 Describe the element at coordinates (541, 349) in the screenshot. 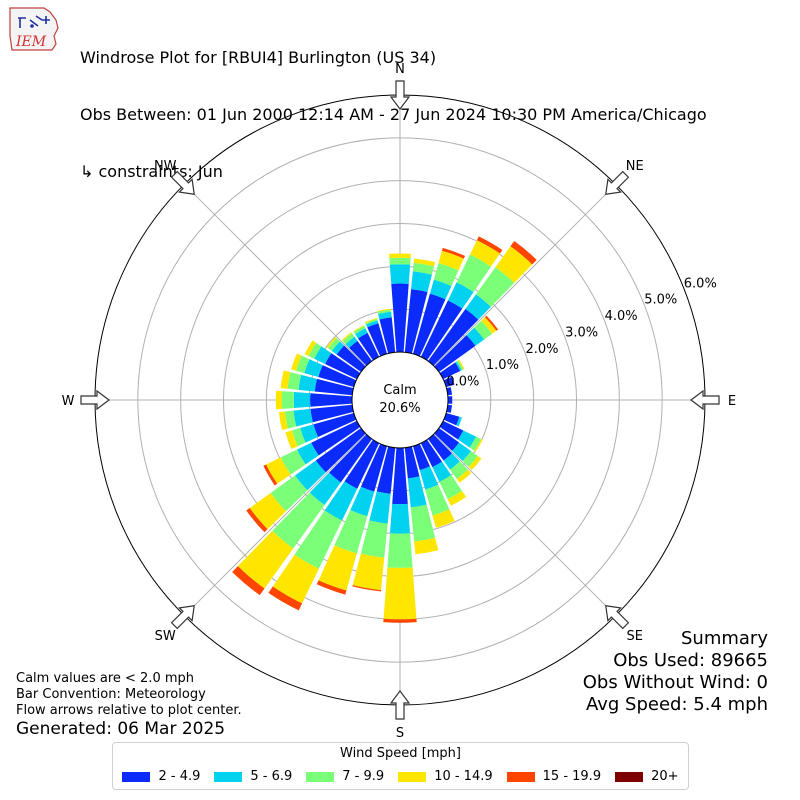

I see `radial-tick-label: 2.0%` at that location.